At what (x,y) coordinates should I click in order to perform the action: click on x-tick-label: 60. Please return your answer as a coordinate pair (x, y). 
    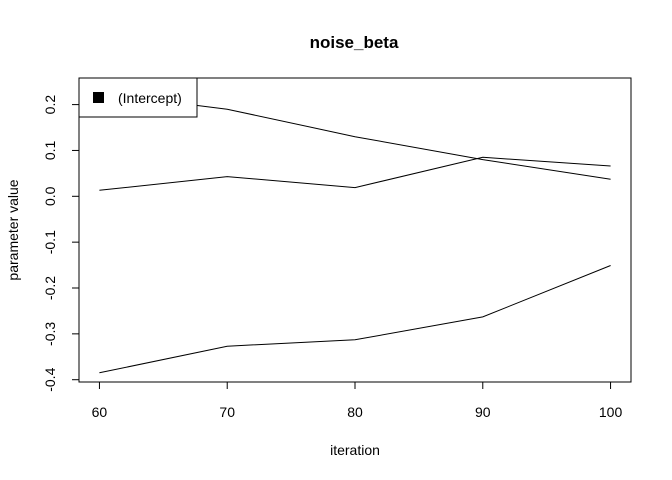
    Looking at the image, I should click on (100, 412).